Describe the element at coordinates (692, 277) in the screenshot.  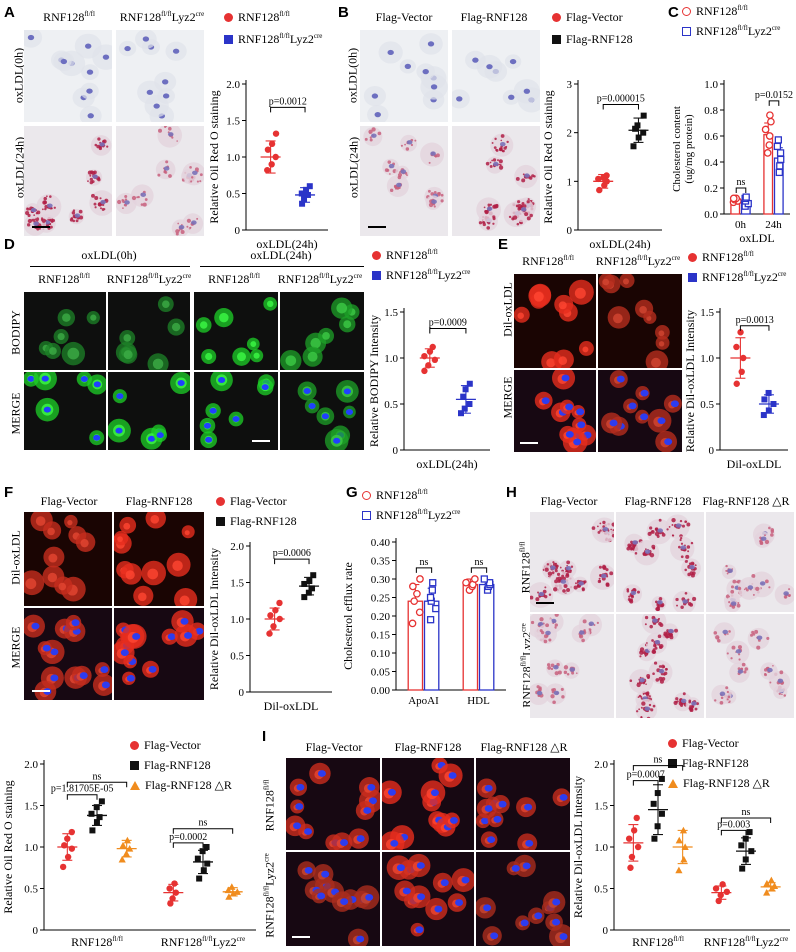
I see `blue-square-marker` at that location.